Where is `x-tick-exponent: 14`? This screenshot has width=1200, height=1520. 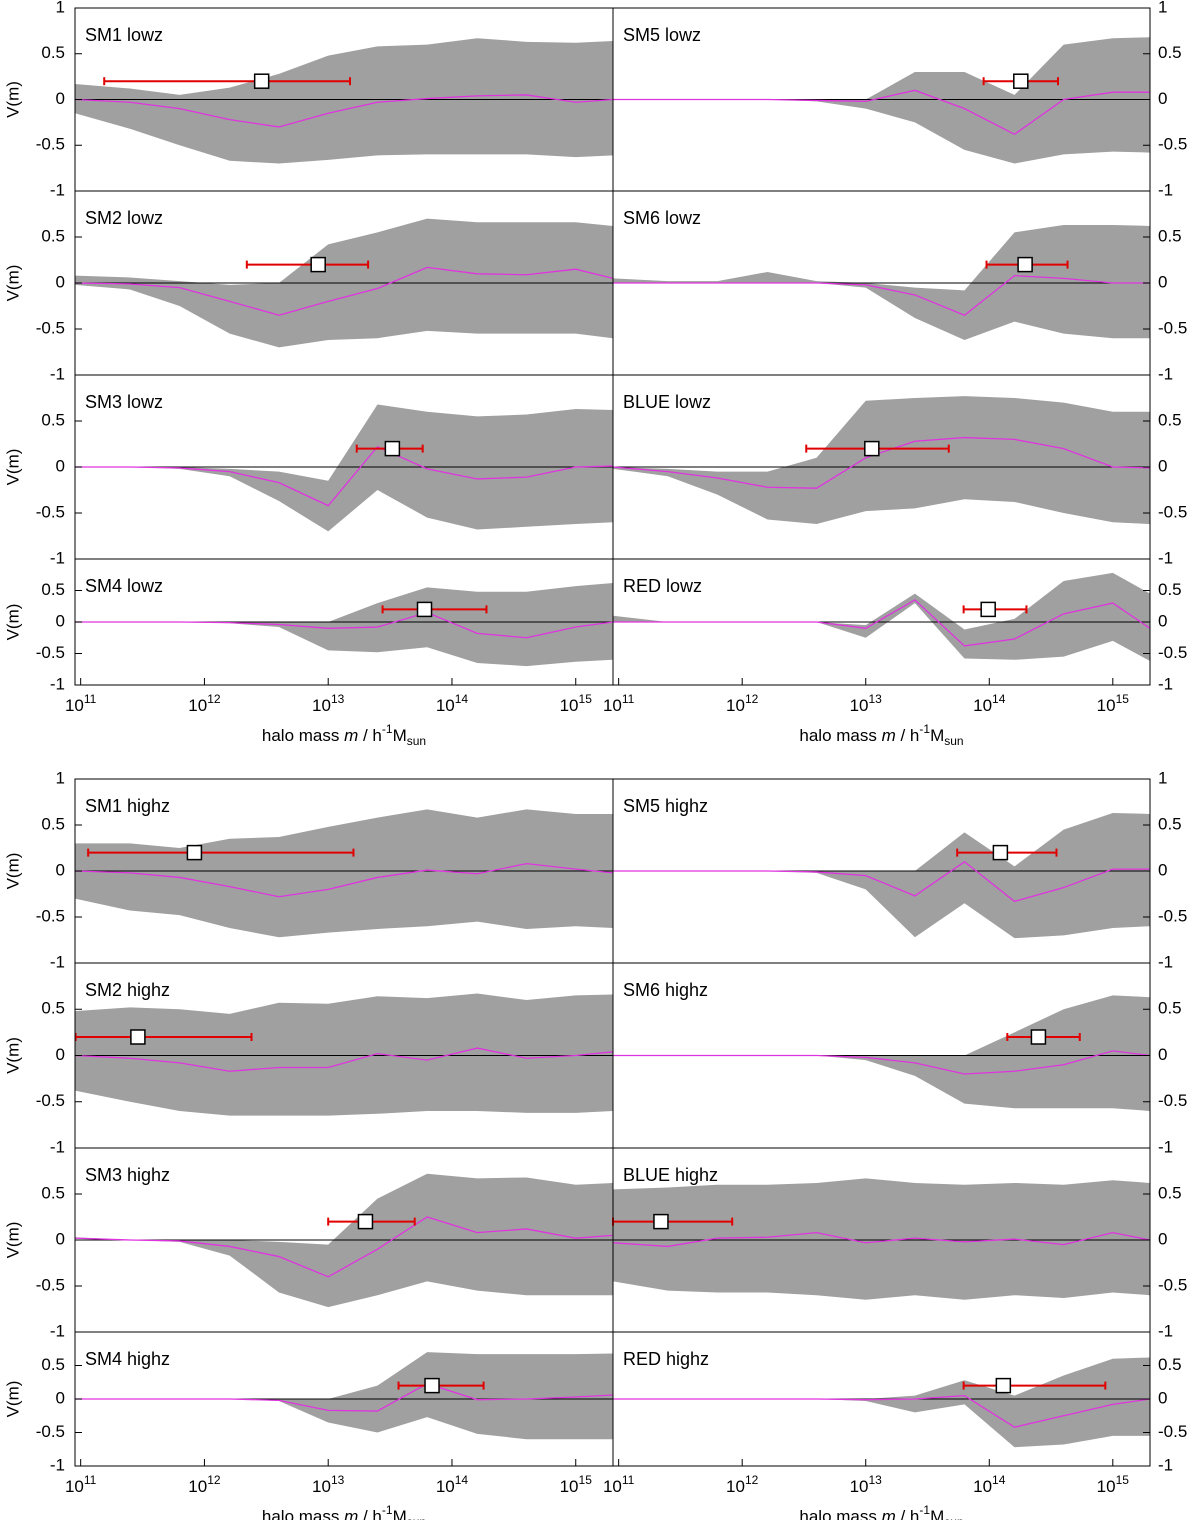
x-tick-exponent: 14 is located at coordinates (462, 699).